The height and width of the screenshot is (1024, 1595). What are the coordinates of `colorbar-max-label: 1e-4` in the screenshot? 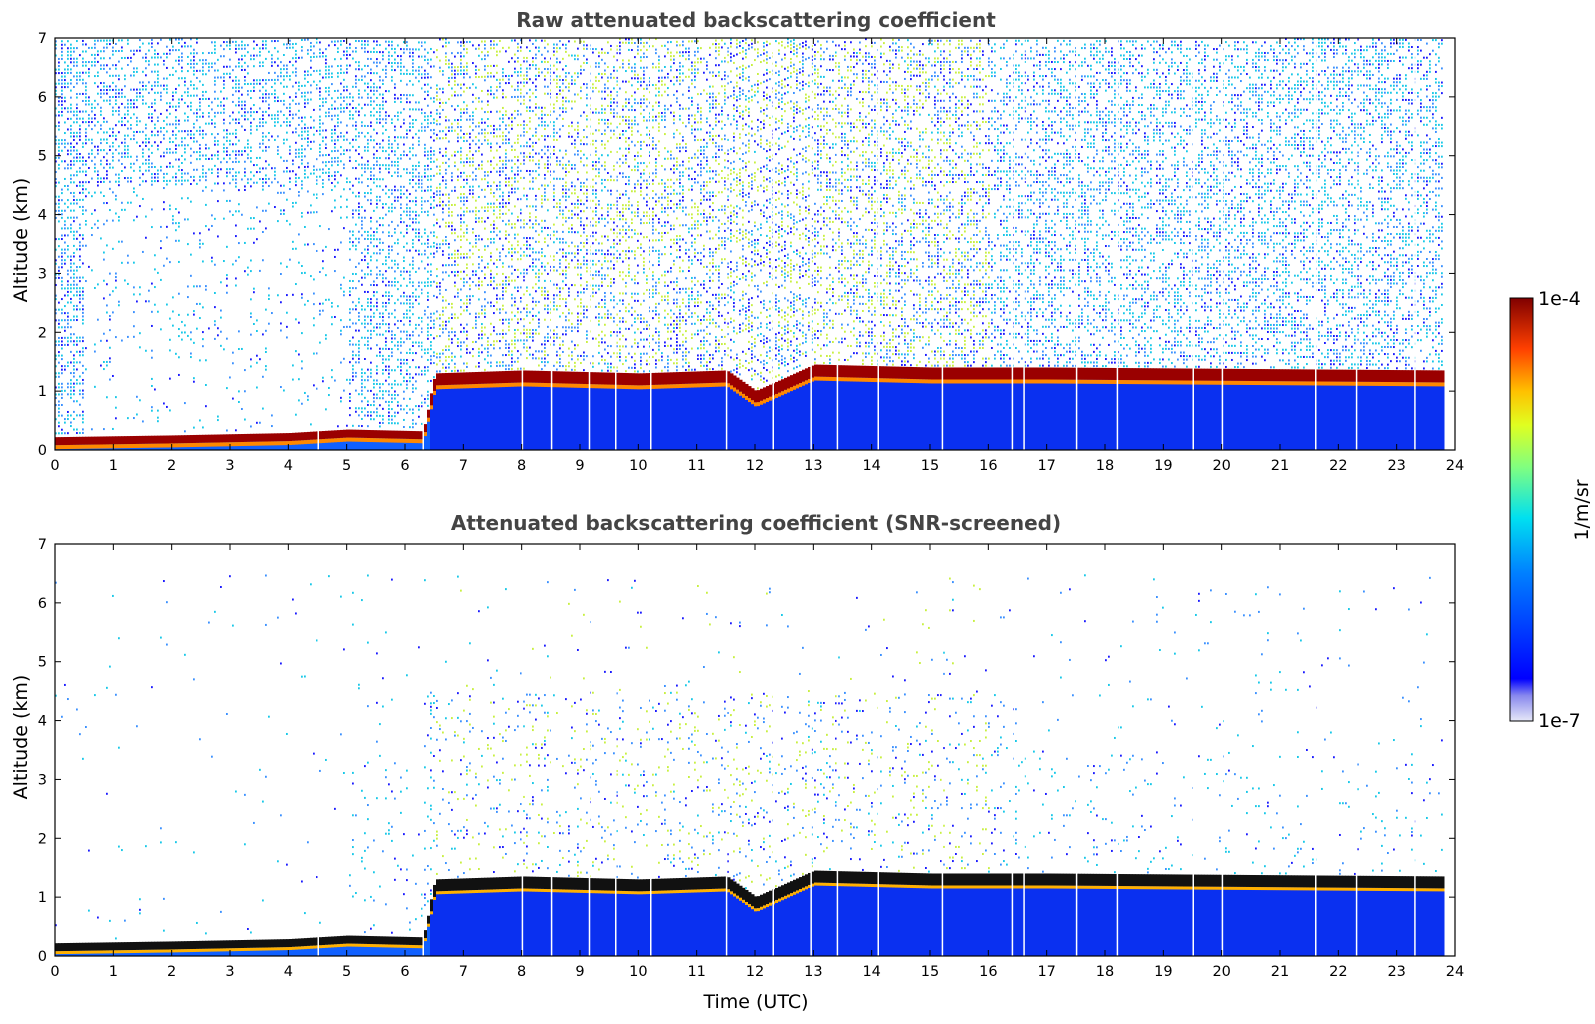 It's located at (1559, 299).